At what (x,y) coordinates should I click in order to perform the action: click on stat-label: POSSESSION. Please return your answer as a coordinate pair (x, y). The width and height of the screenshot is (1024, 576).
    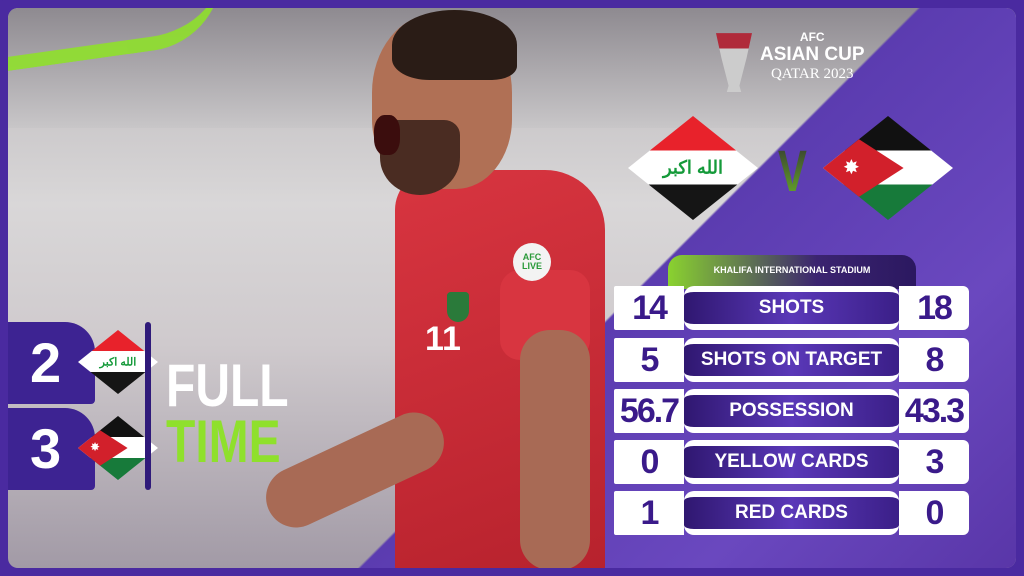
    Looking at the image, I should click on (791, 411).